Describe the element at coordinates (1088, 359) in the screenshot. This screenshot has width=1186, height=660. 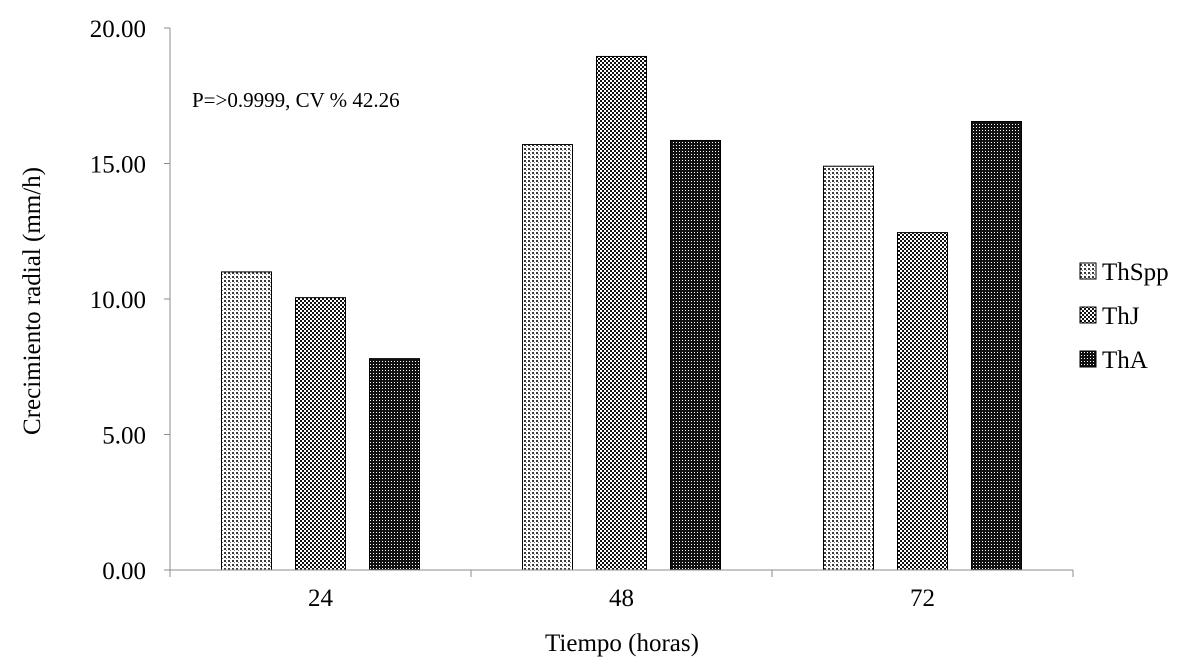
I see `legend-swatch-ThA` at that location.